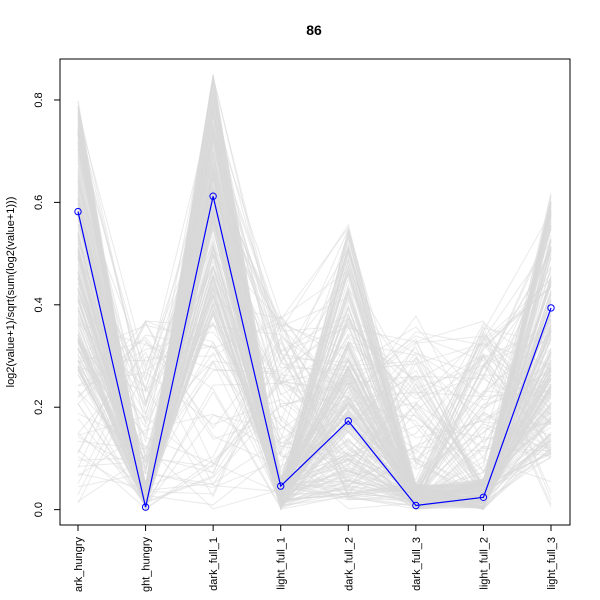 Image resolution: width=600 pixels, height=600 pixels. Describe the element at coordinates (417, 564) in the screenshot. I see `x-tick-label: dark_full_3` at that location.